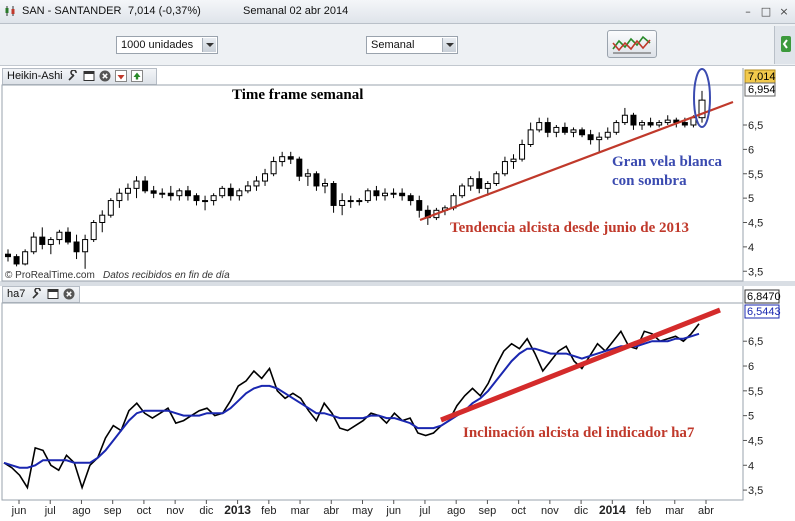 This screenshot has width=795, height=521. Describe the element at coordinates (50, 275) in the screenshot. I see `watermark: © ProRealTime.com` at that location.